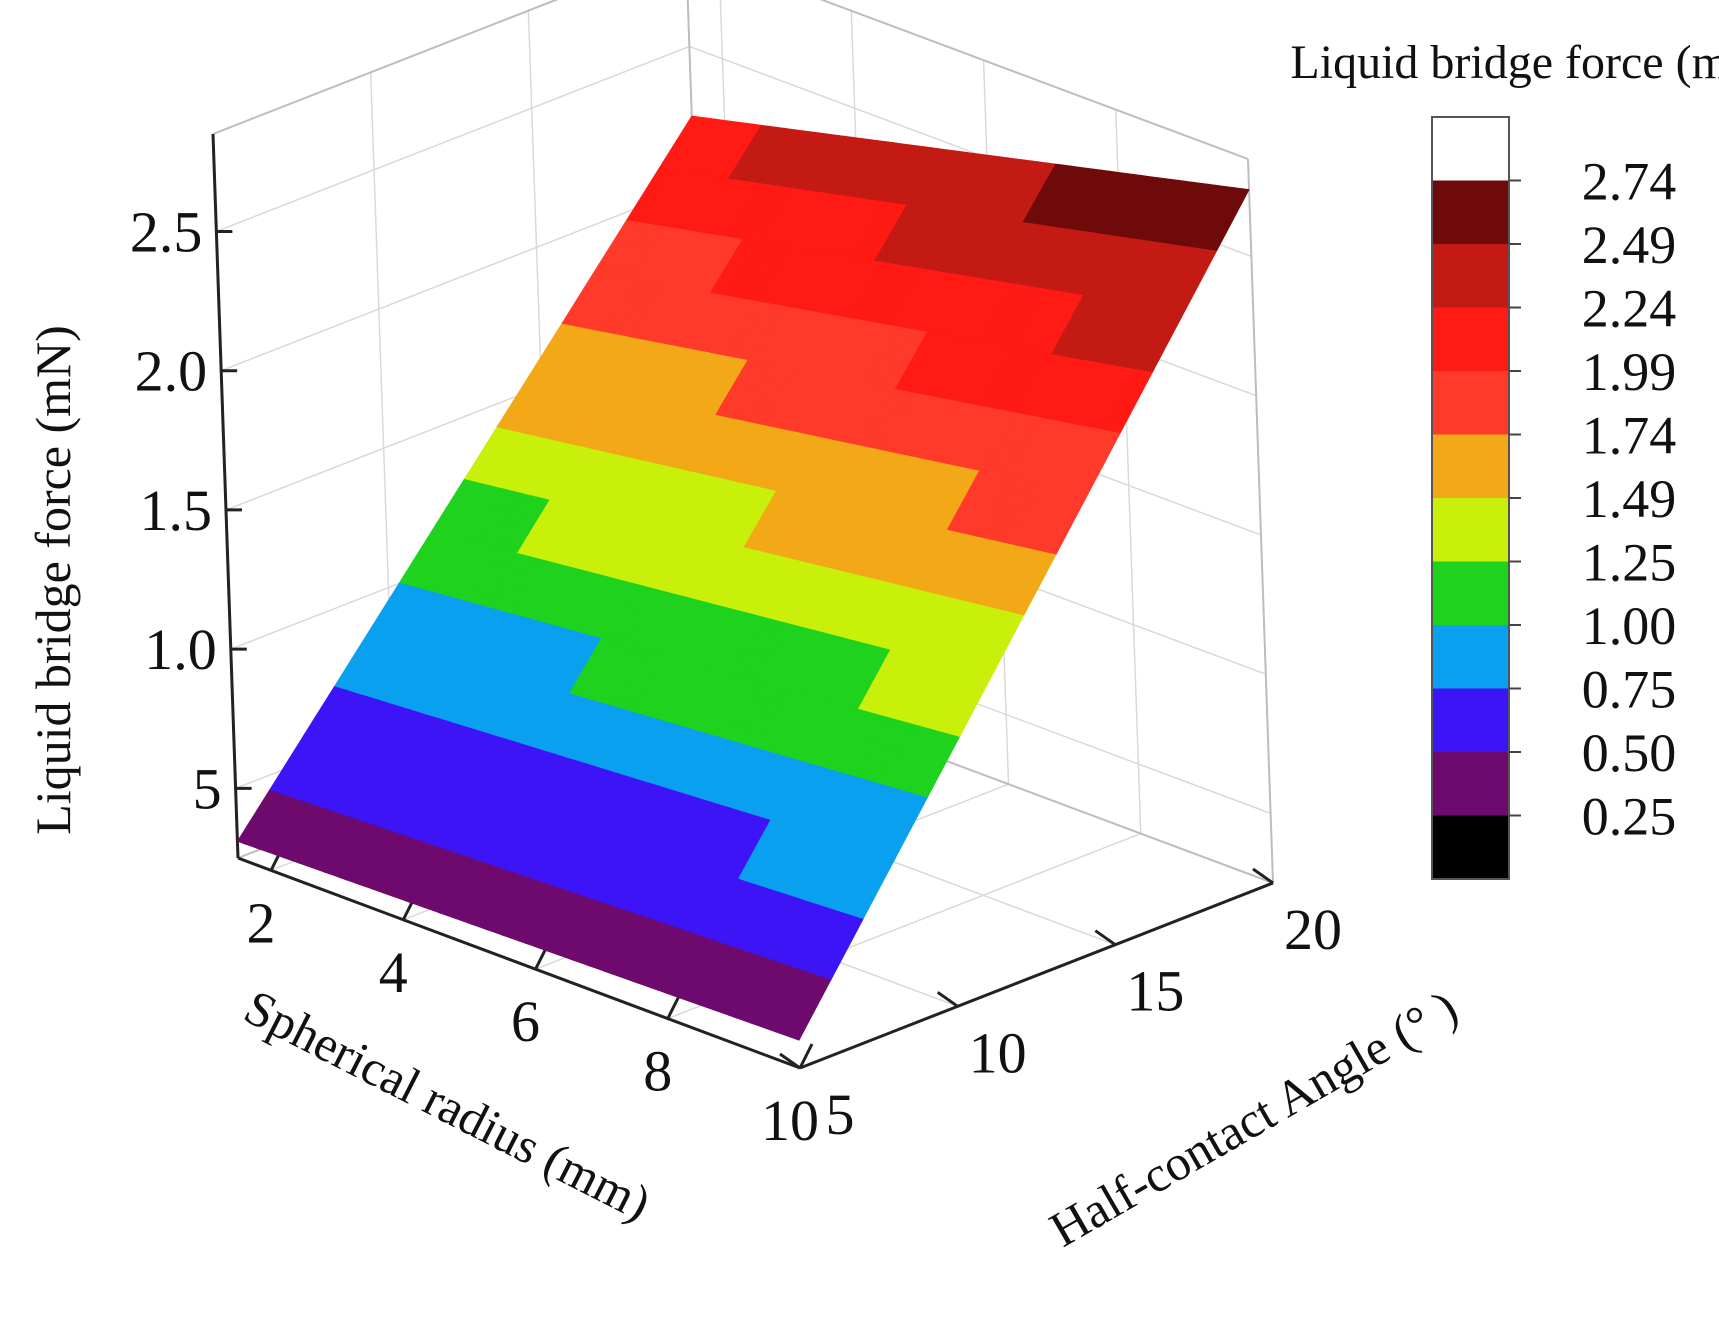  Describe the element at coordinates (1629, 245) in the screenshot. I see `colorbar-tick-label: 2.49` at that location.